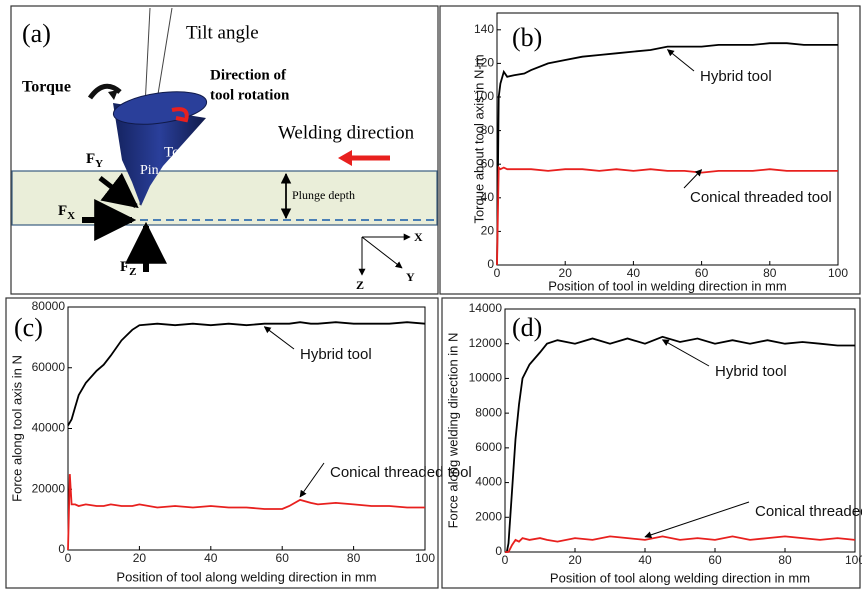 This screenshot has width=862, height=590. Describe the element at coordinates (222, 32) in the screenshot. I see `tilt-label: Tilt angle` at that location.